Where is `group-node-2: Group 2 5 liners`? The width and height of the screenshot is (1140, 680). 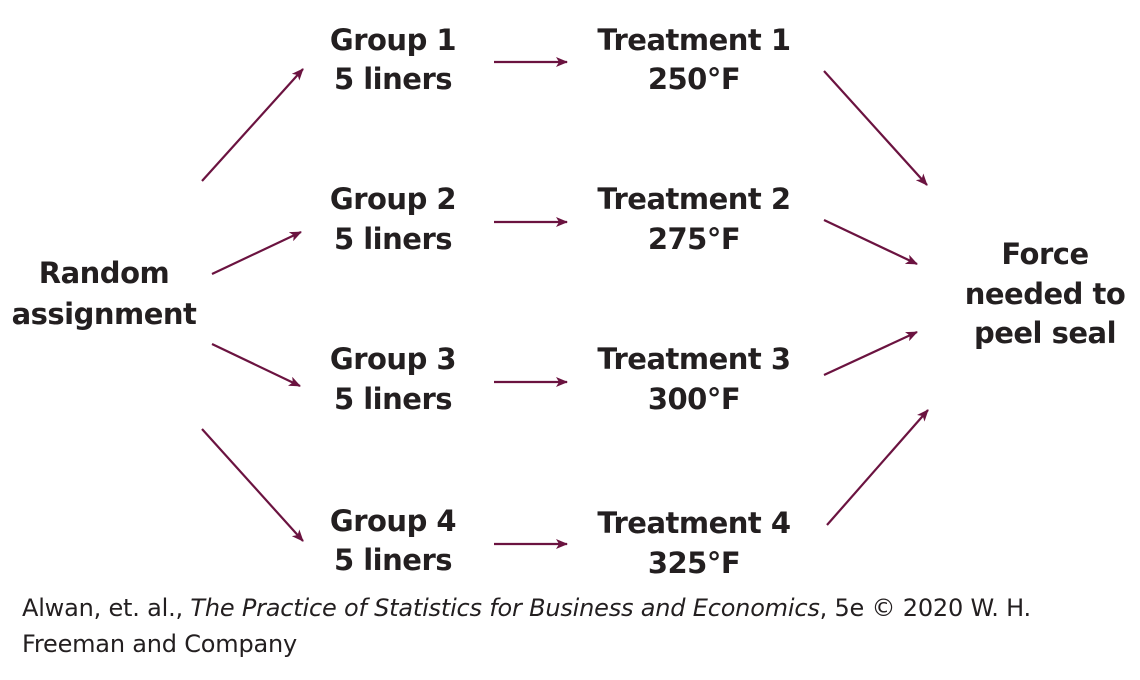
group-node-2: Group 2 5 liners is located at coordinates (393, 219).